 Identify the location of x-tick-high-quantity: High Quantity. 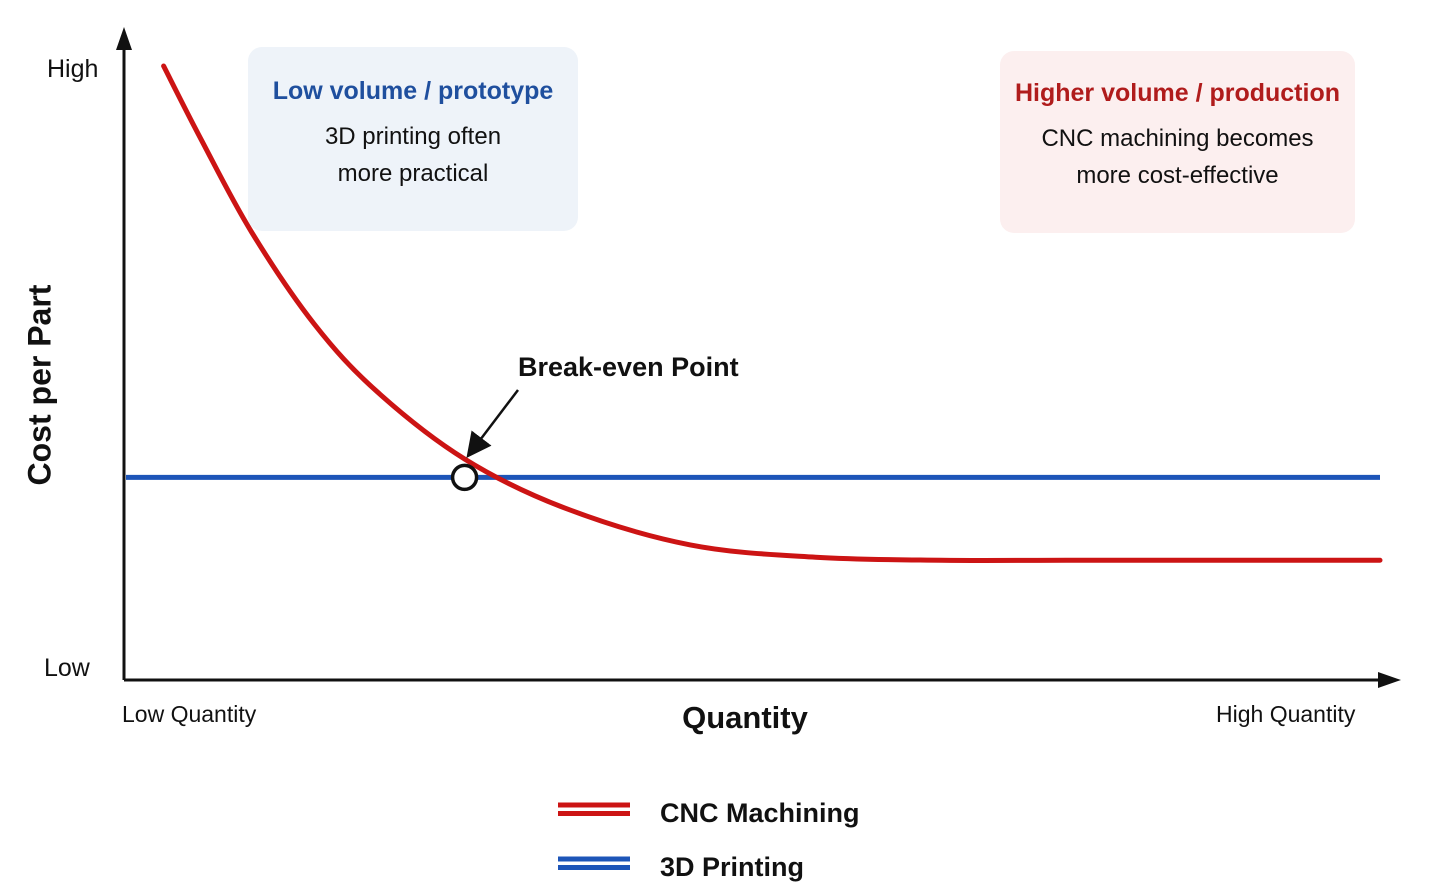
(1286, 714).